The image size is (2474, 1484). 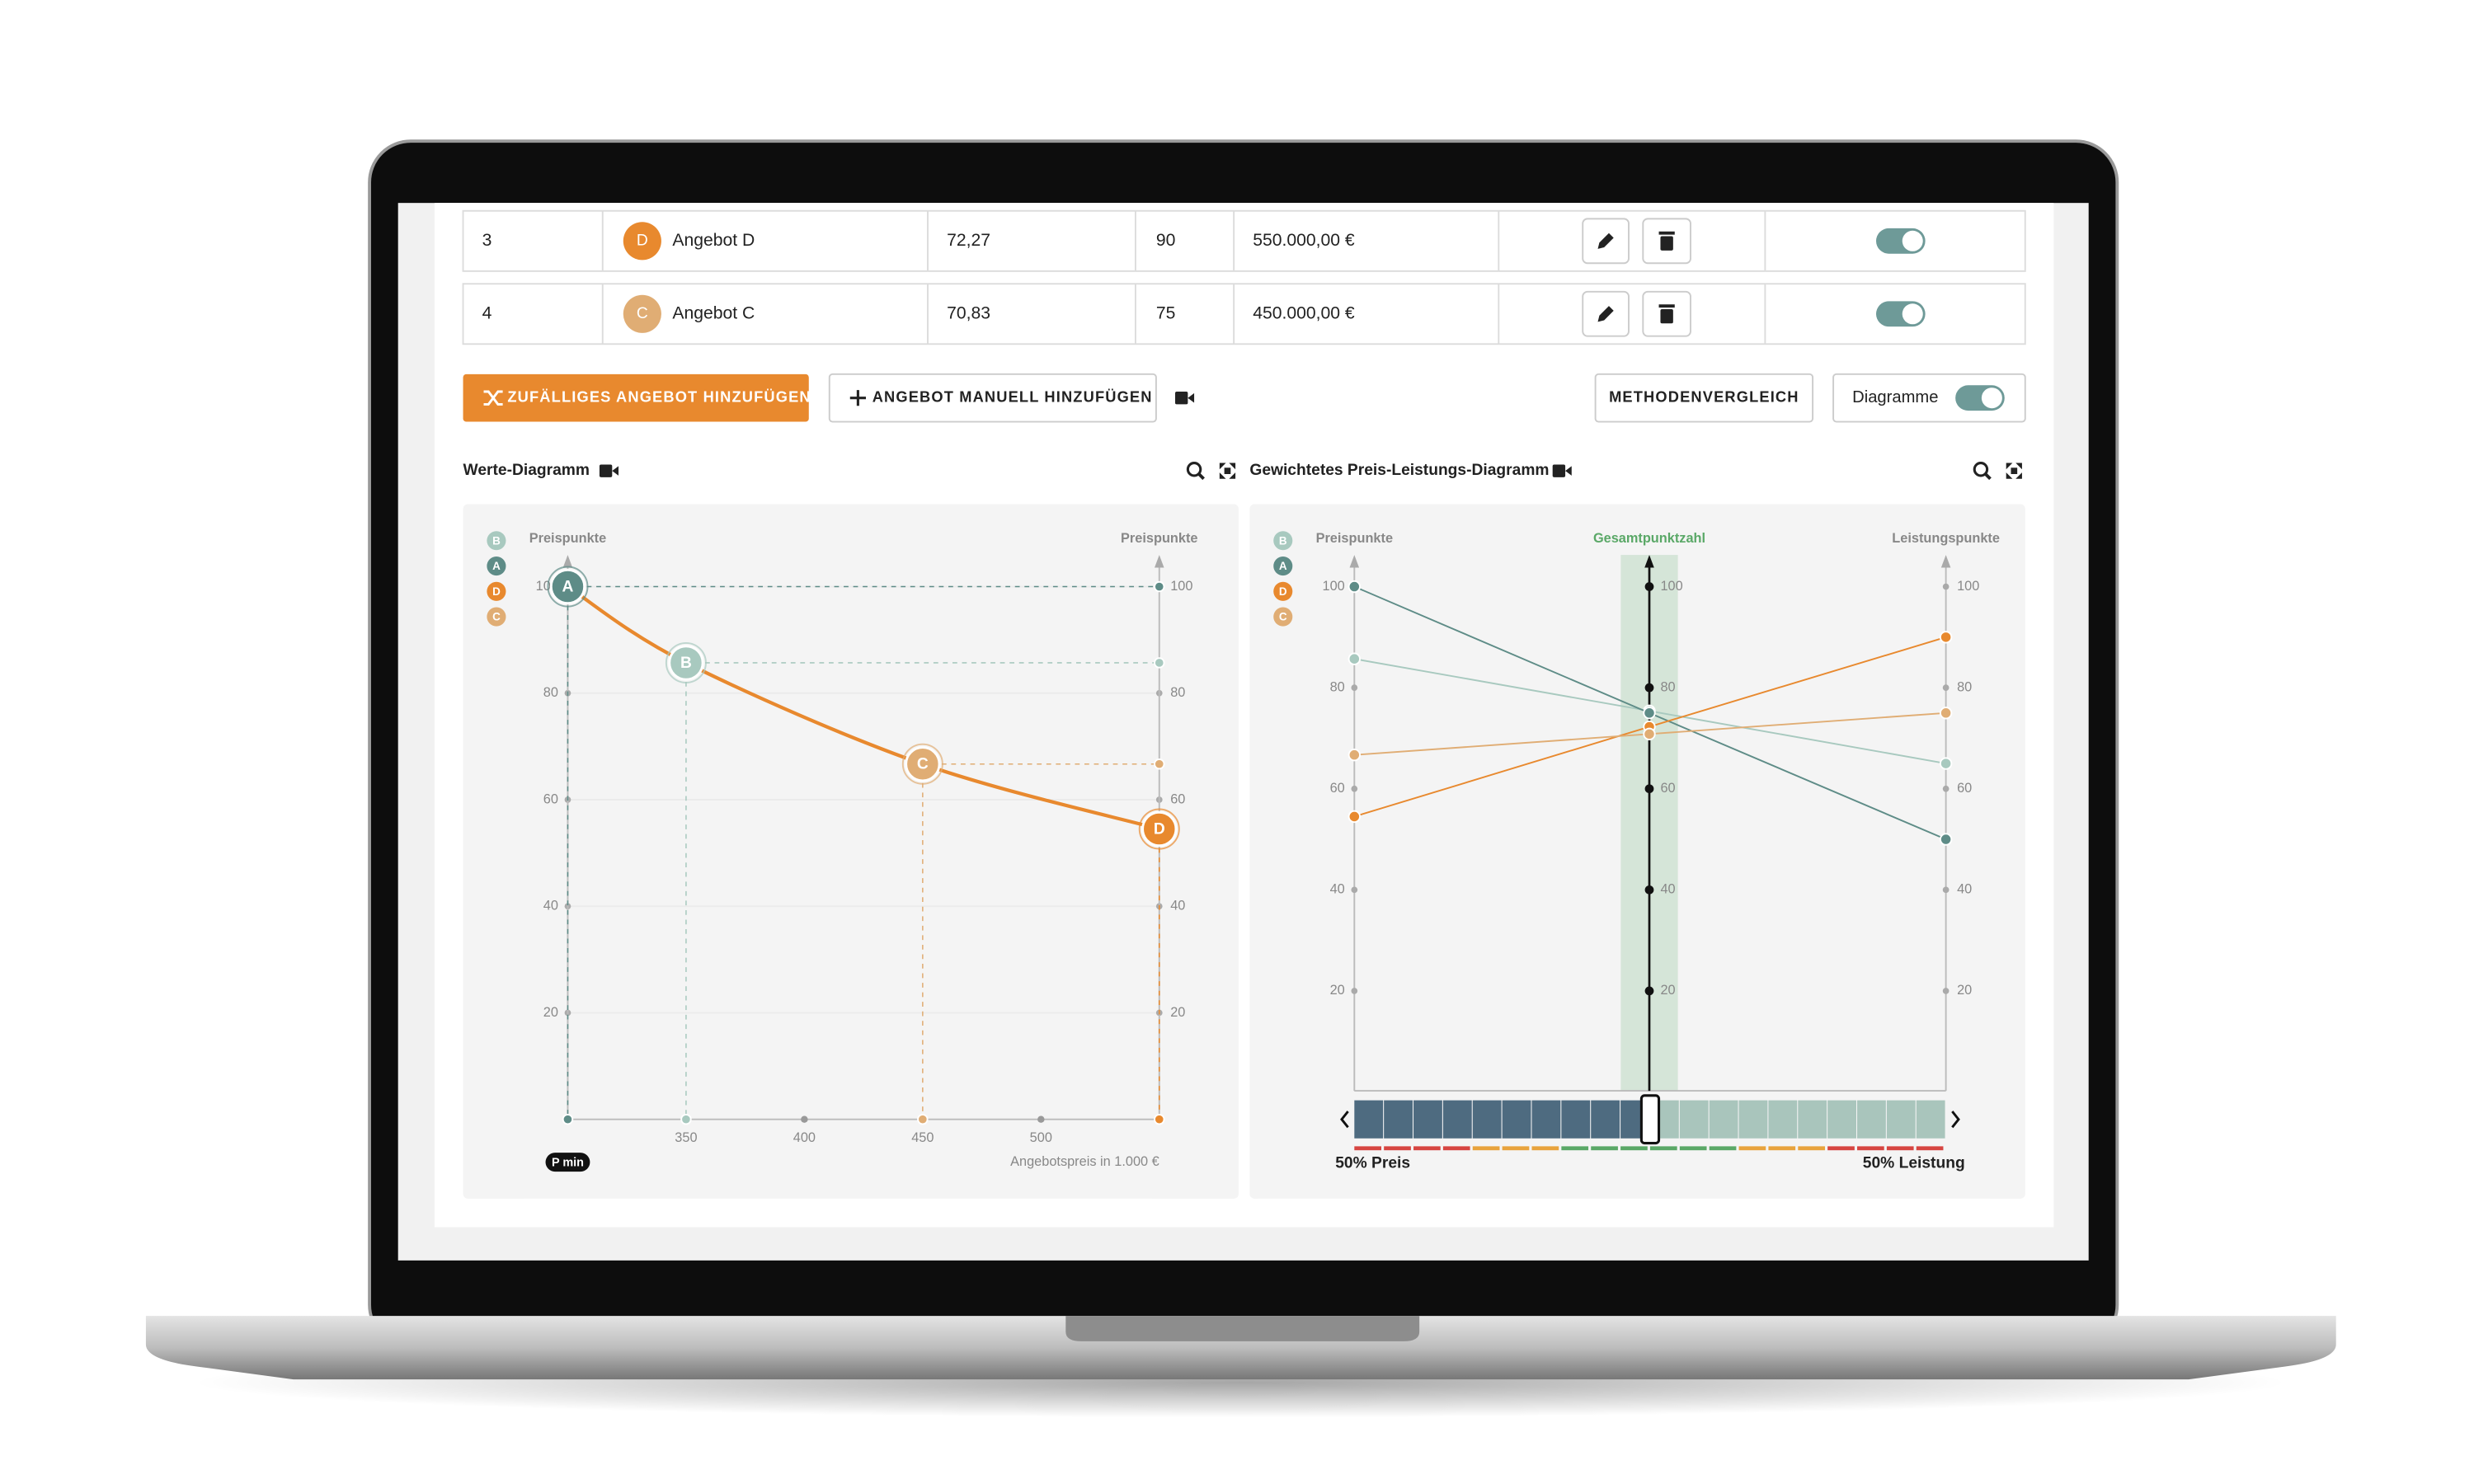 I want to click on legend-label: B, so click(x=1283, y=540).